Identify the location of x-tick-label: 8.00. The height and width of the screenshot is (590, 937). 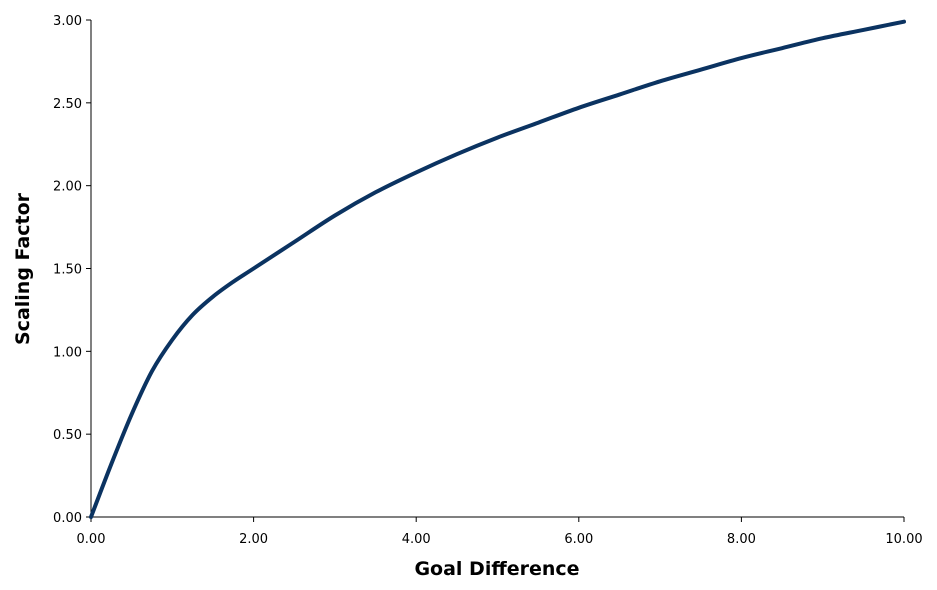
(741, 539).